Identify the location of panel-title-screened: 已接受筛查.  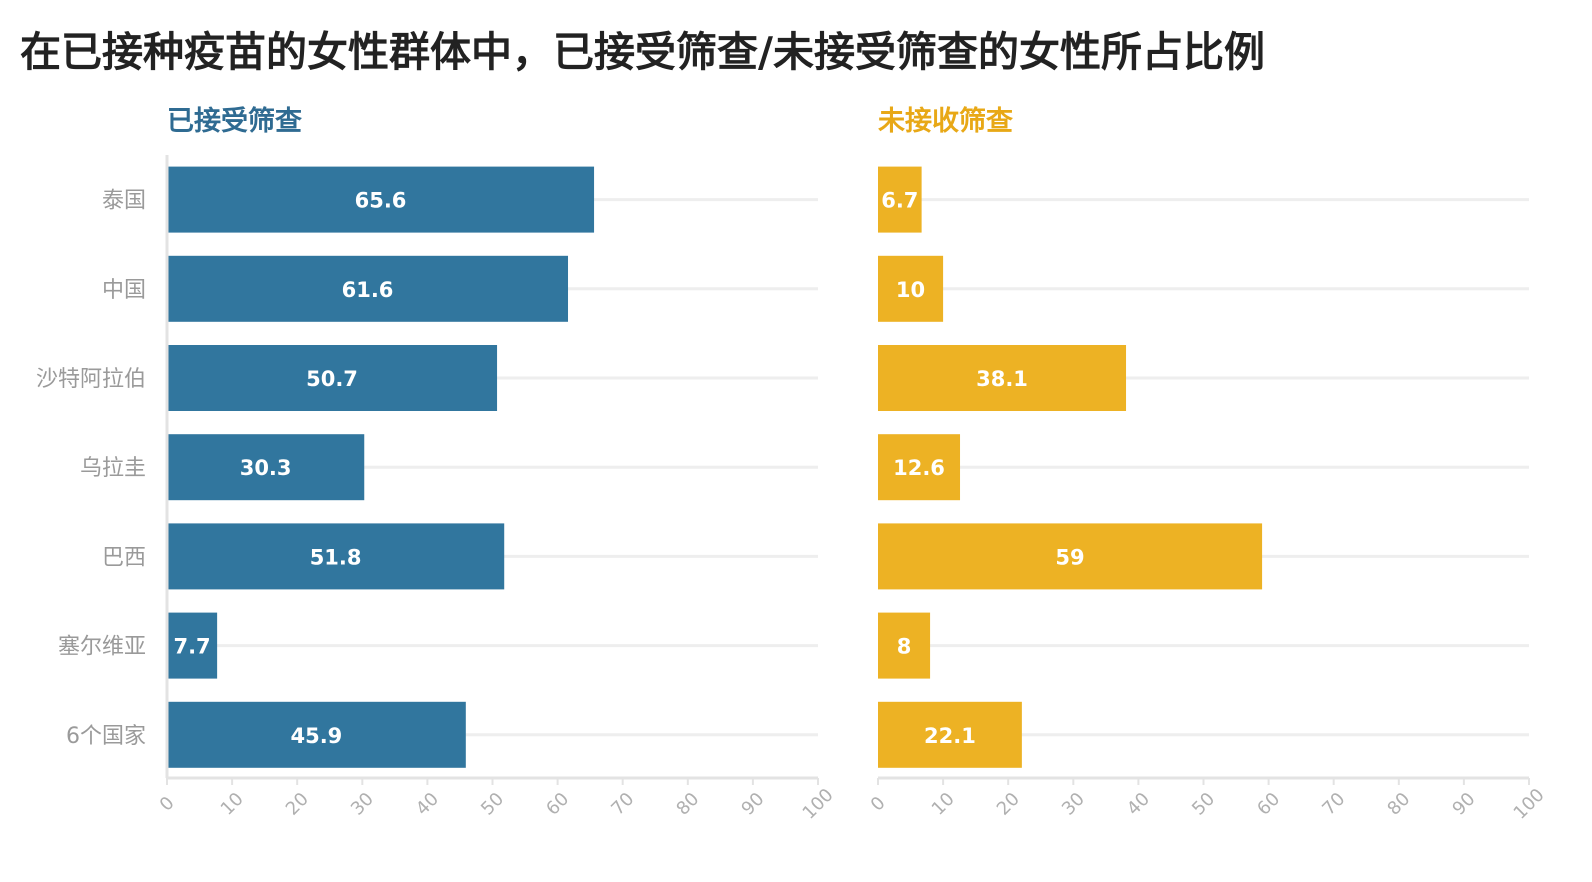
(234, 121).